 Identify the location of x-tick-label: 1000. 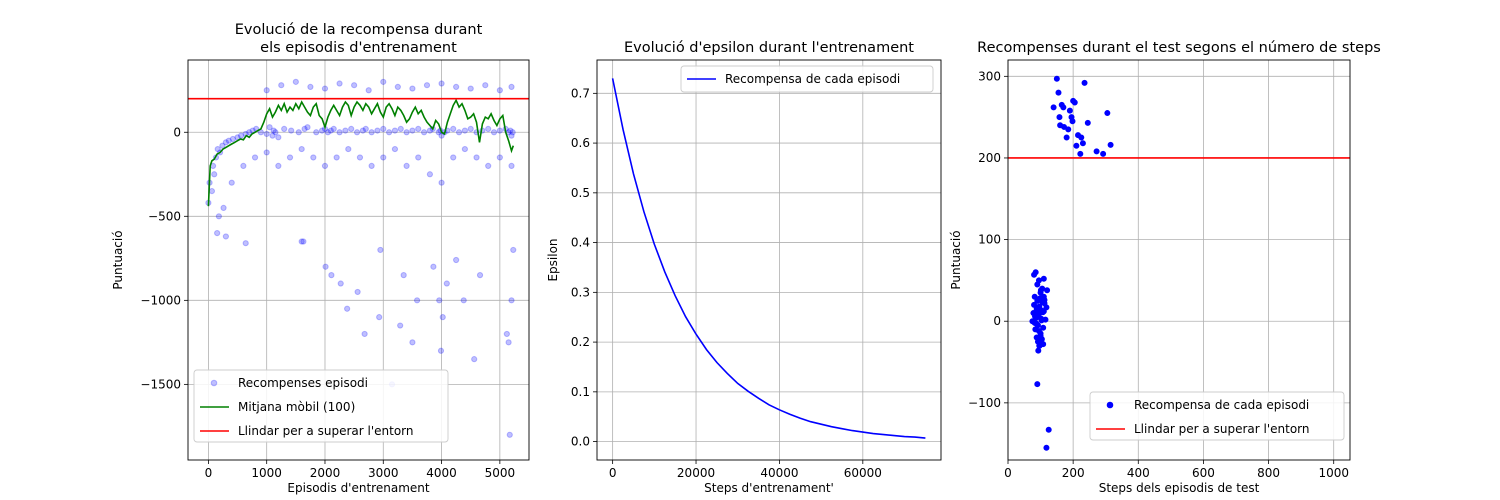
(266, 473).